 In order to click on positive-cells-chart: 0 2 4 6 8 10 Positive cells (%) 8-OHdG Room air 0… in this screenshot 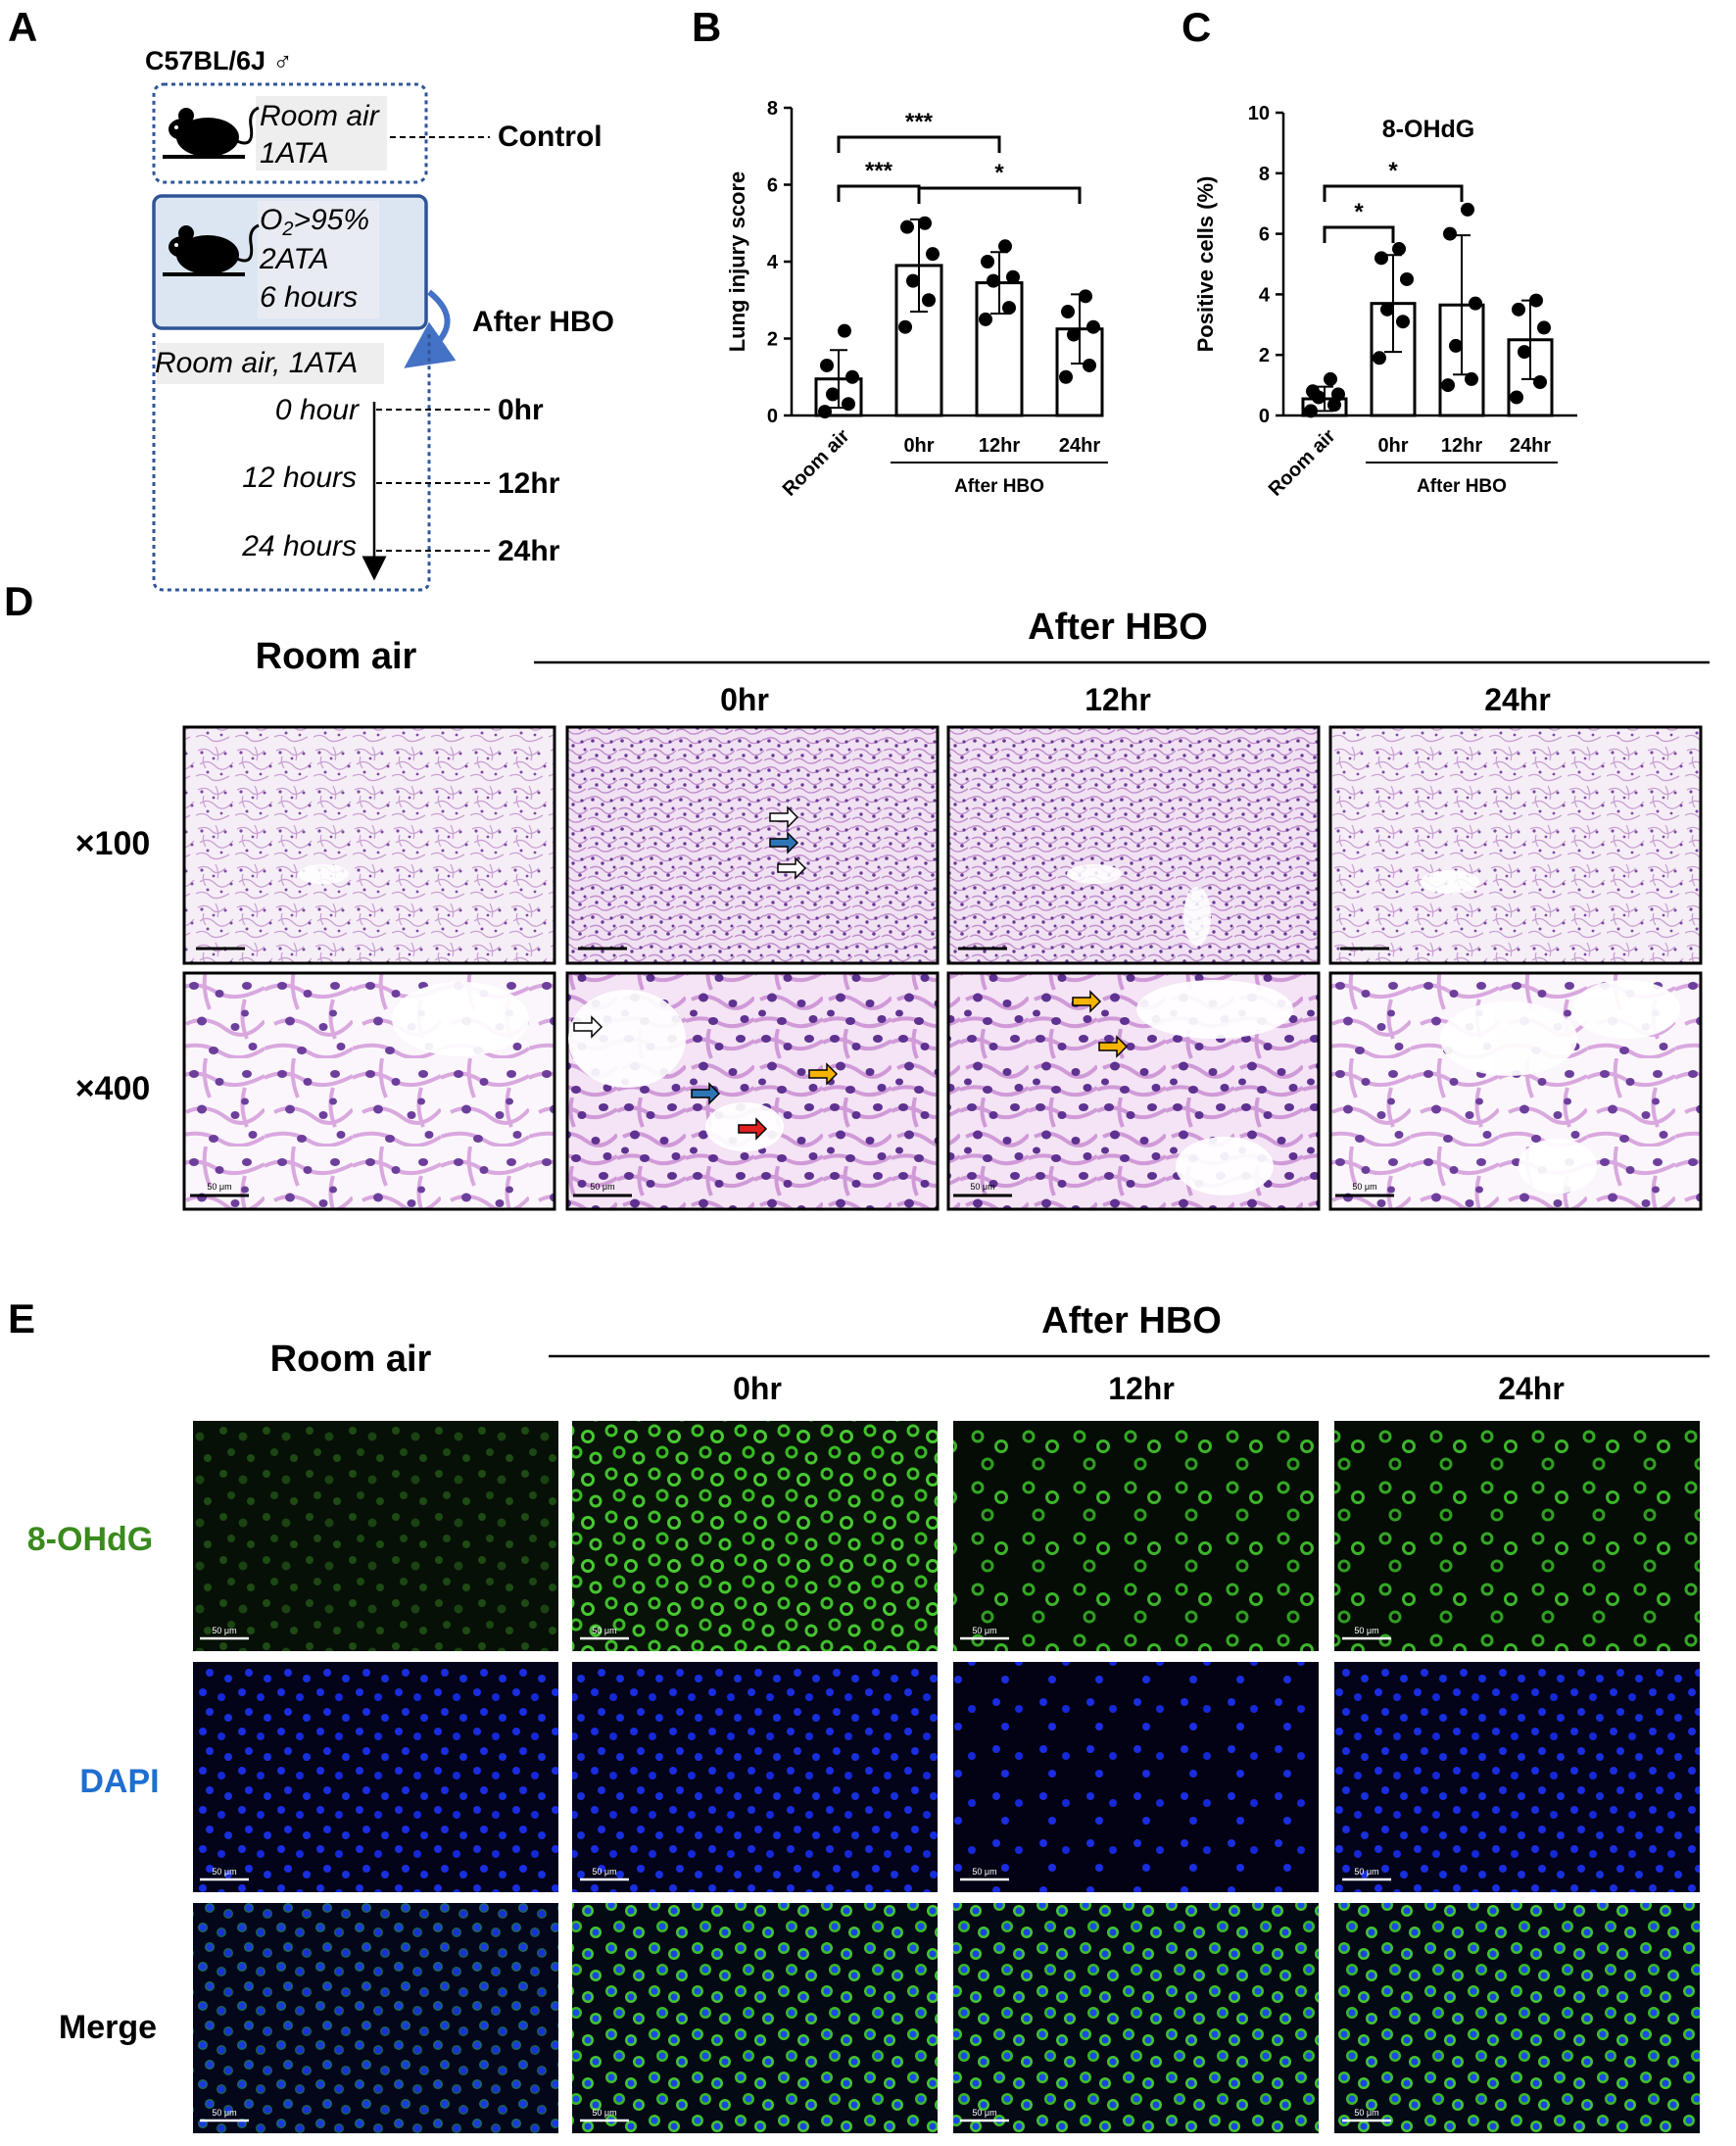, I will do `click(1385, 302)`.